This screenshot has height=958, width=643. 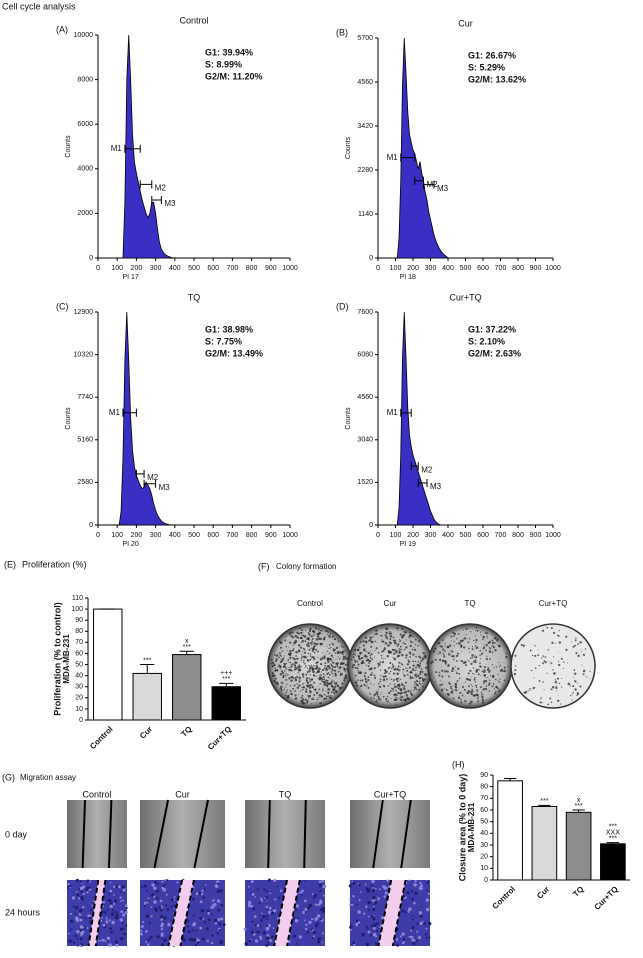 I want to click on x-tick-label: 400, so click(x=175, y=535).